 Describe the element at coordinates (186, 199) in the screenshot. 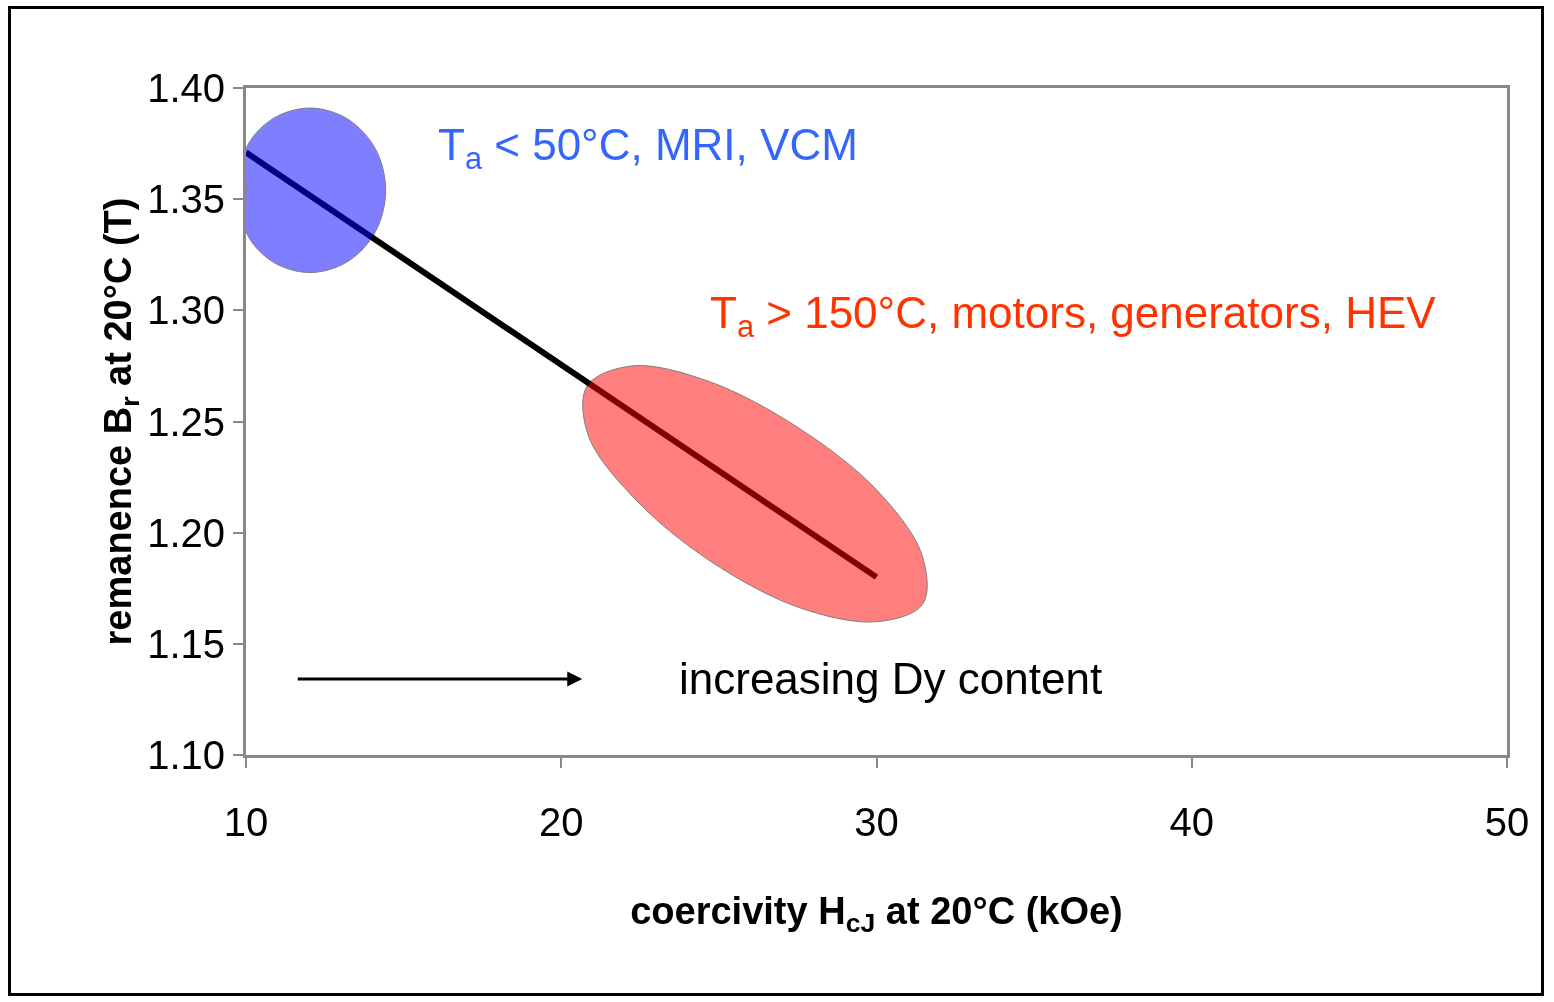

I see `y-tick-label: 1.35` at that location.